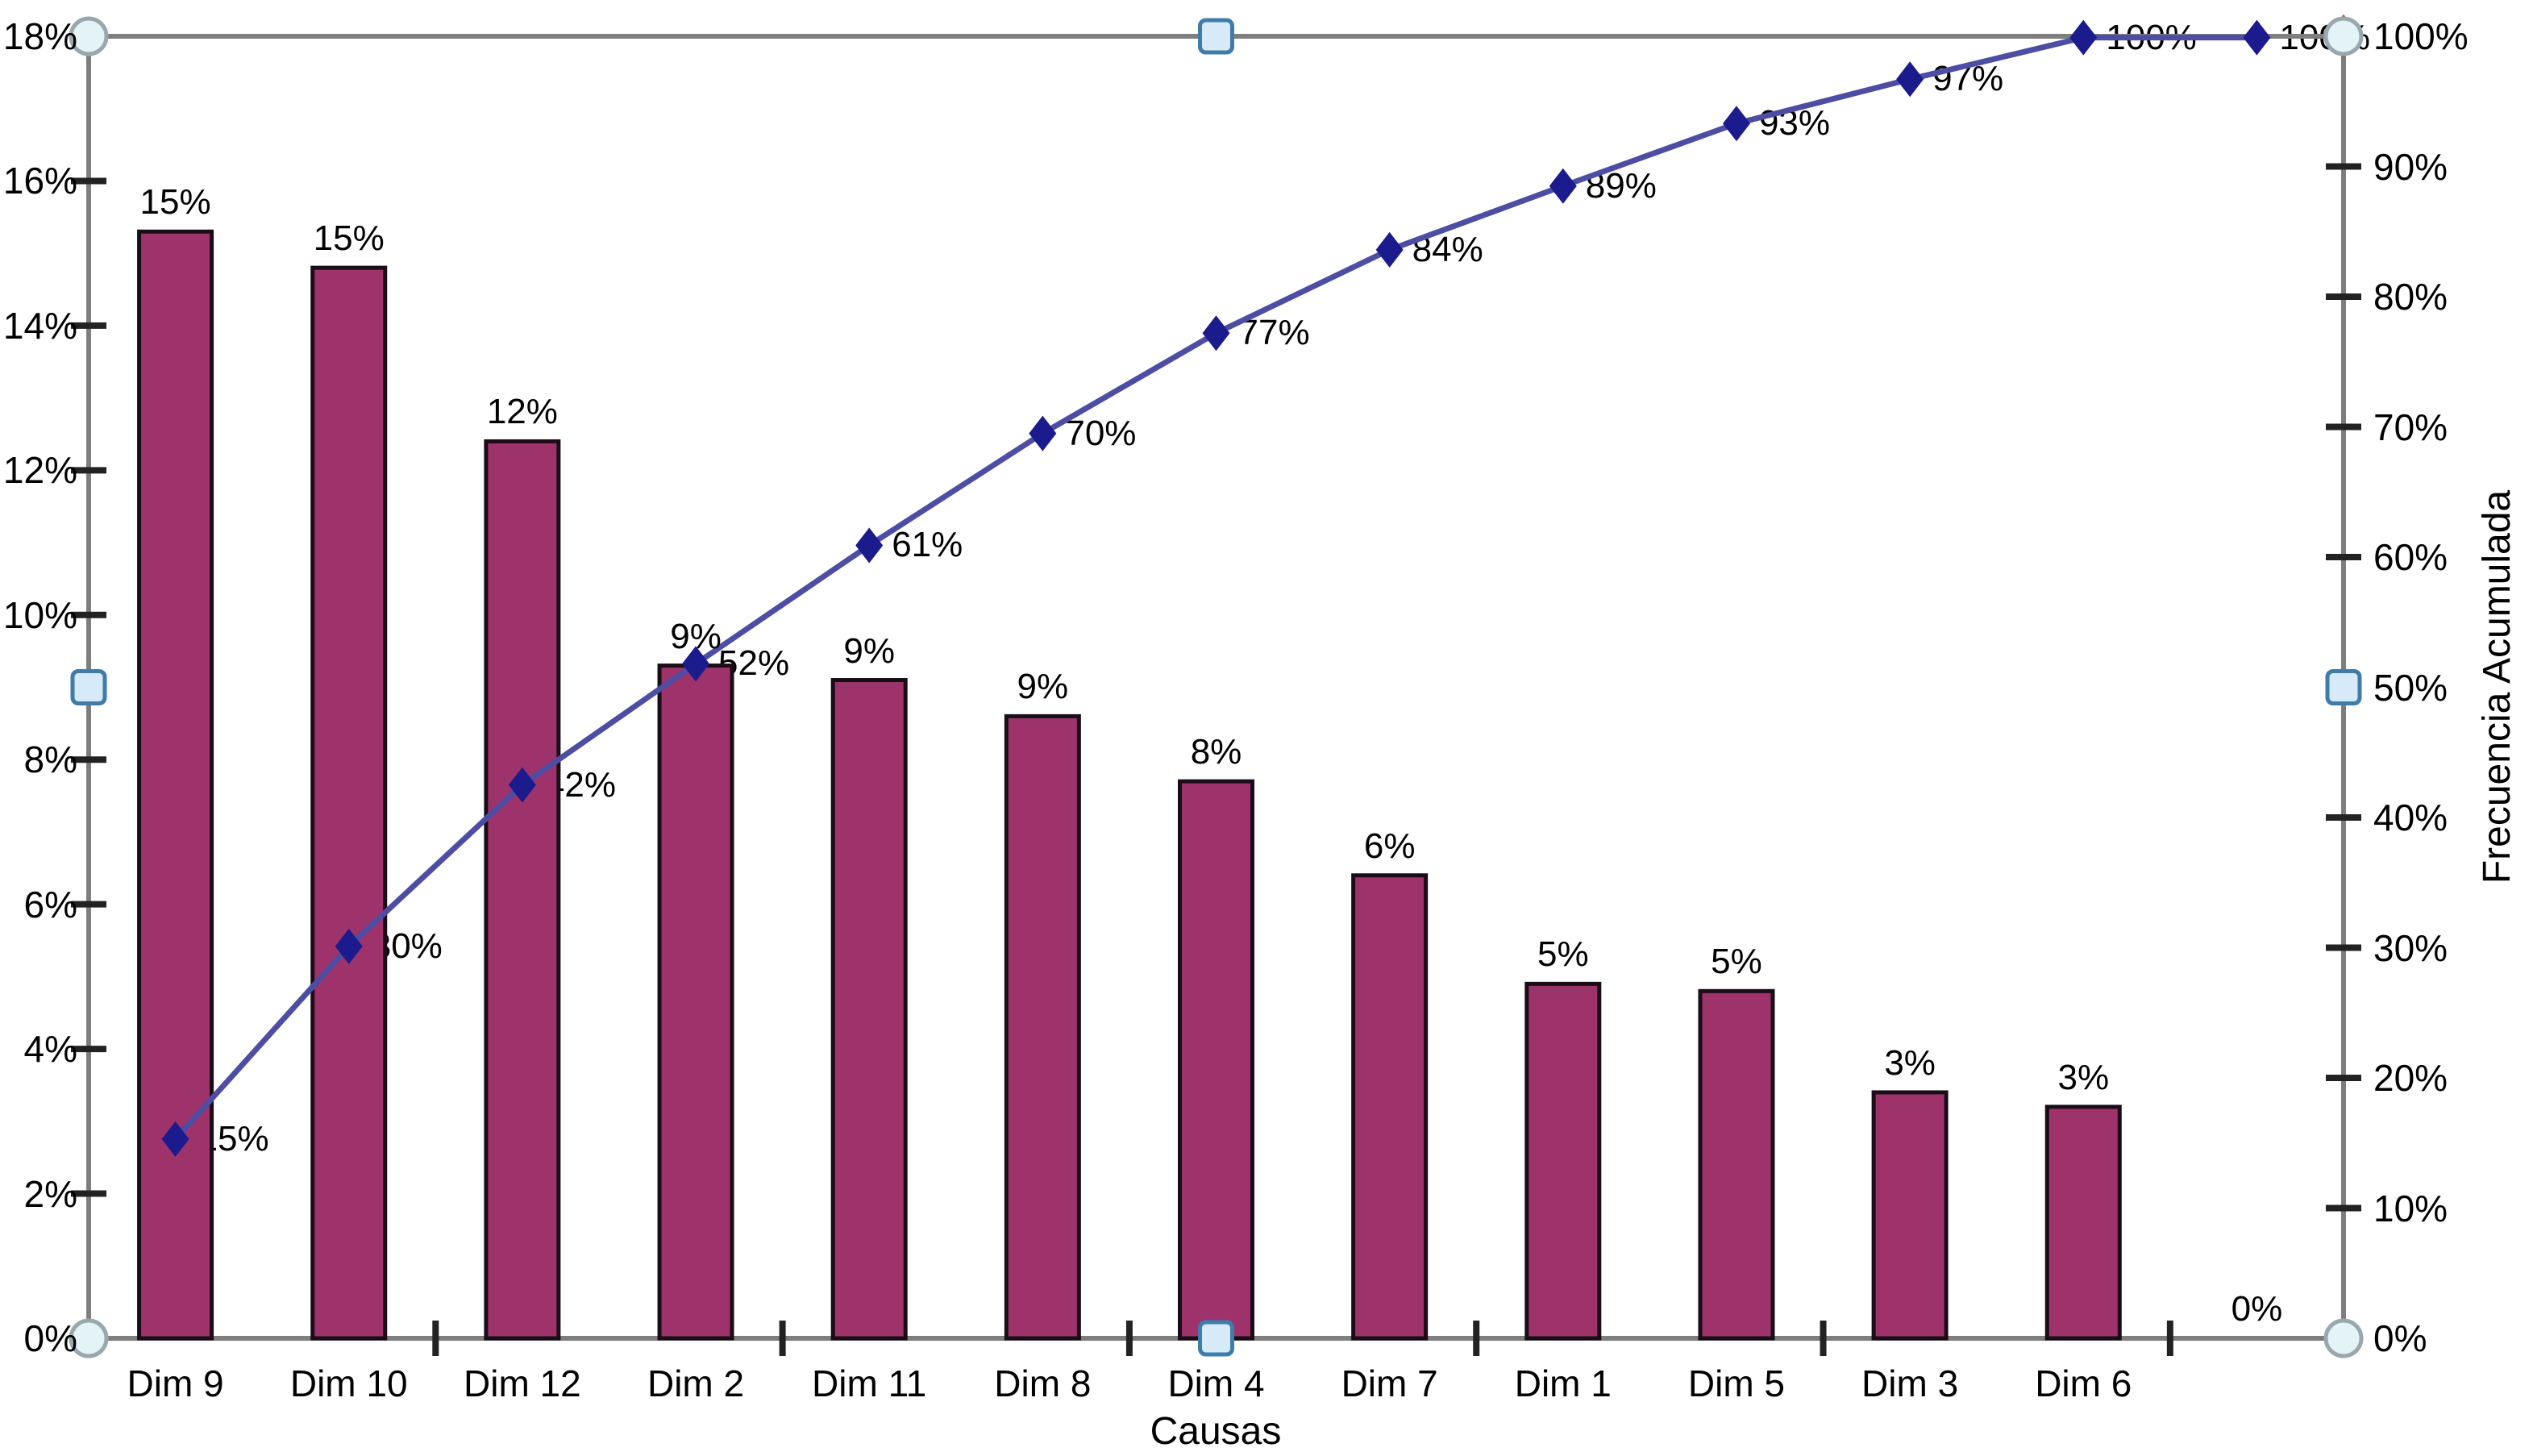 This screenshot has width=2533, height=1456. What do you see at coordinates (930, 545) in the screenshot?
I see `cumulative-value-label-dim-11: 61%` at bounding box center [930, 545].